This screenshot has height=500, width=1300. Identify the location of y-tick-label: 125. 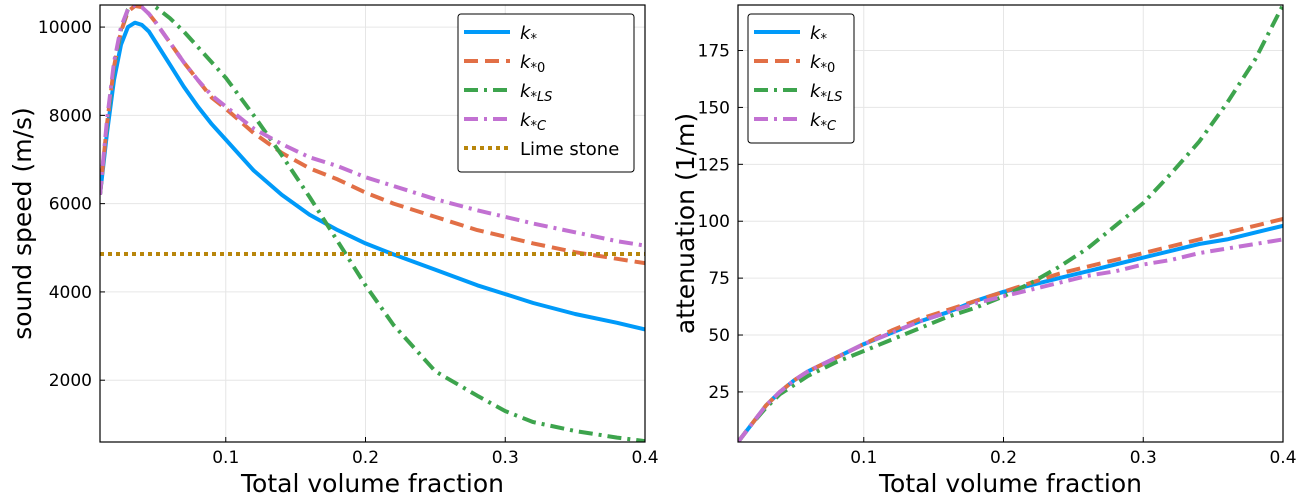
(714, 165).